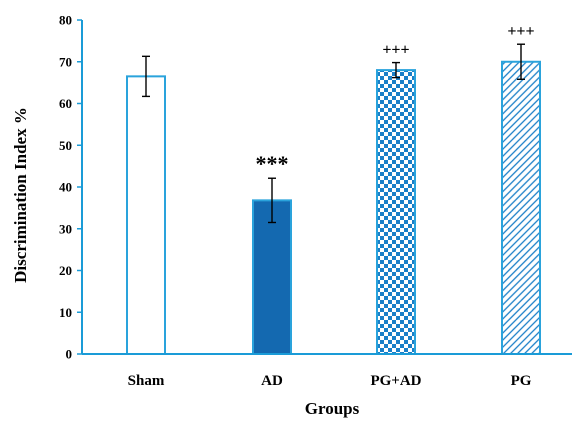 This screenshot has width=572, height=421. Describe the element at coordinates (146, 215) in the screenshot. I see `bar-sham` at that location.